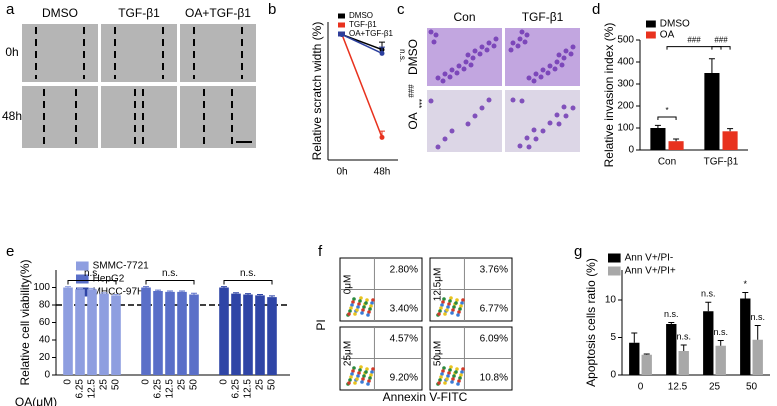  I want to click on y-tick-label: 300, so click(625, 84).